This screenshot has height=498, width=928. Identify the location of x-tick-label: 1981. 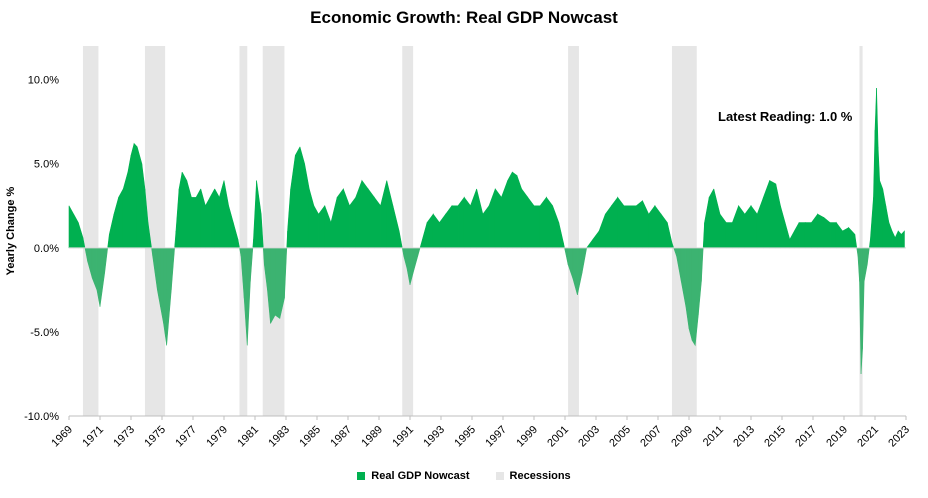
(248, 437).